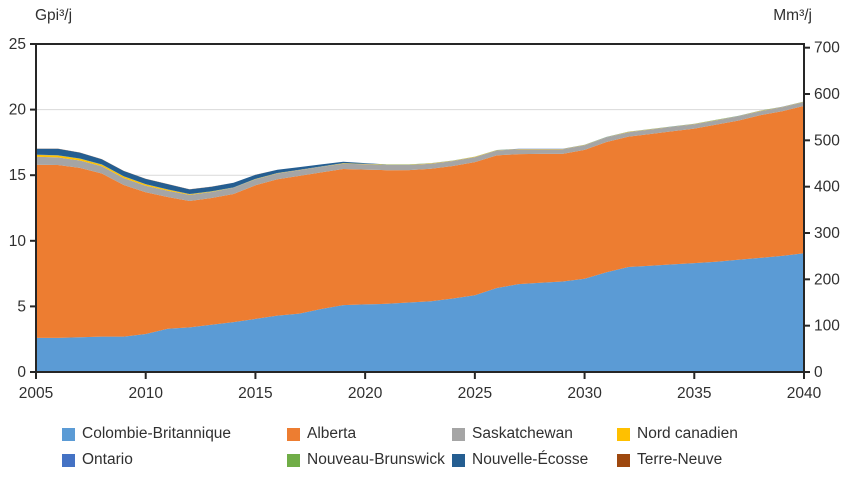 The width and height of the screenshot is (846, 484). What do you see at coordinates (332, 433) in the screenshot?
I see `legend-label: Alberta` at bounding box center [332, 433].